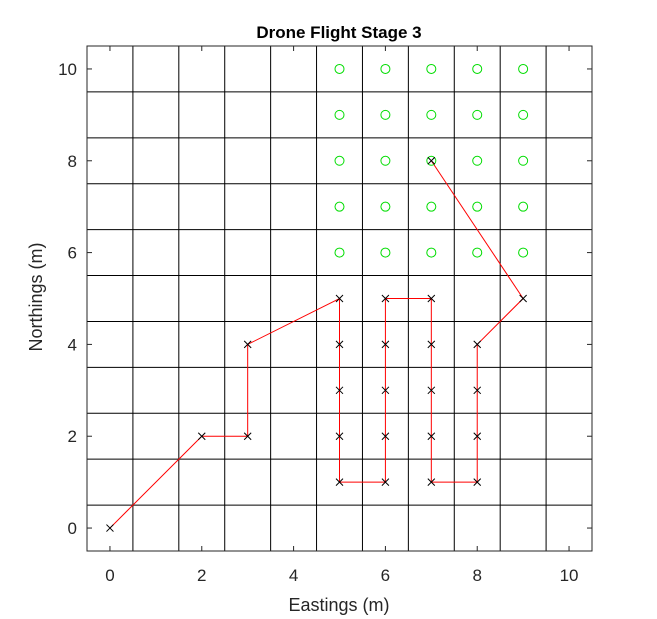 The height and width of the screenshot is (619, 657). What do you see at coordinates (36, 296) in the screenshot?
I see `y-axis-label: Northings (m)` at bounding box center [36, 296].